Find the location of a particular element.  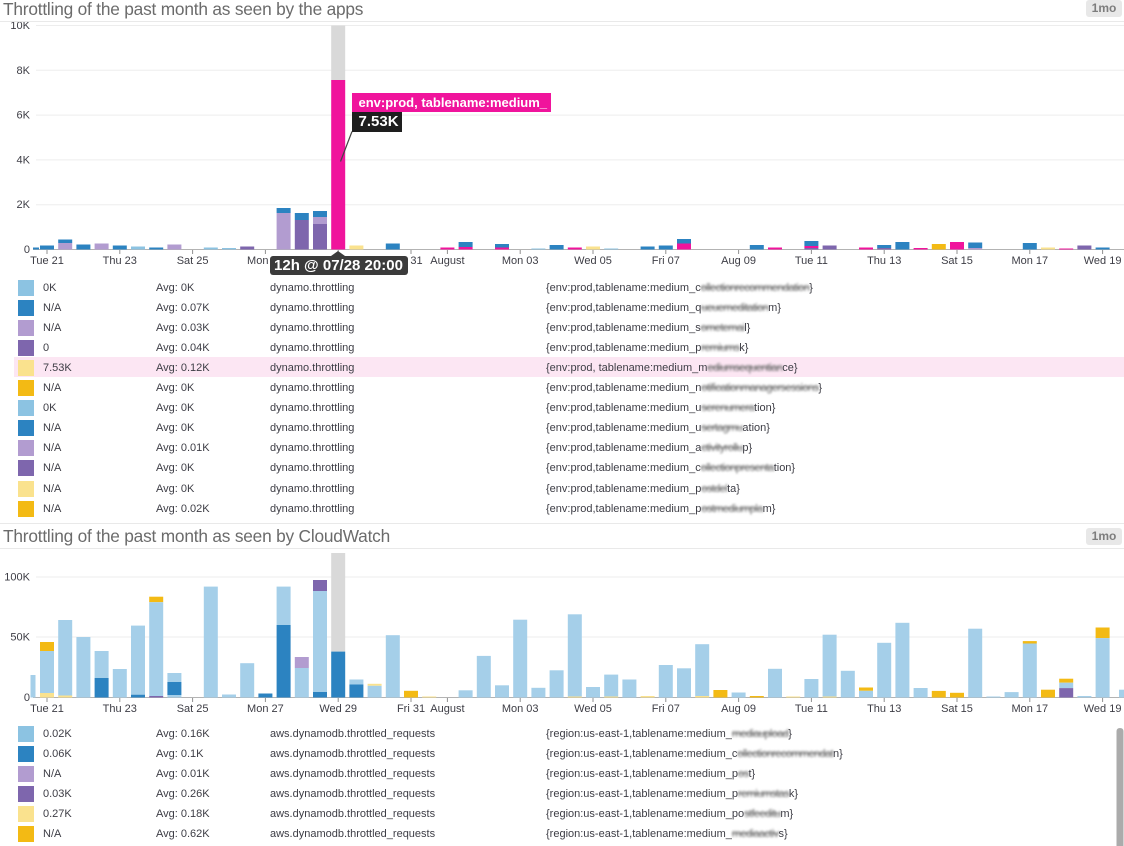

svg-text: Wed 29 is located at coordinates (338, 709).